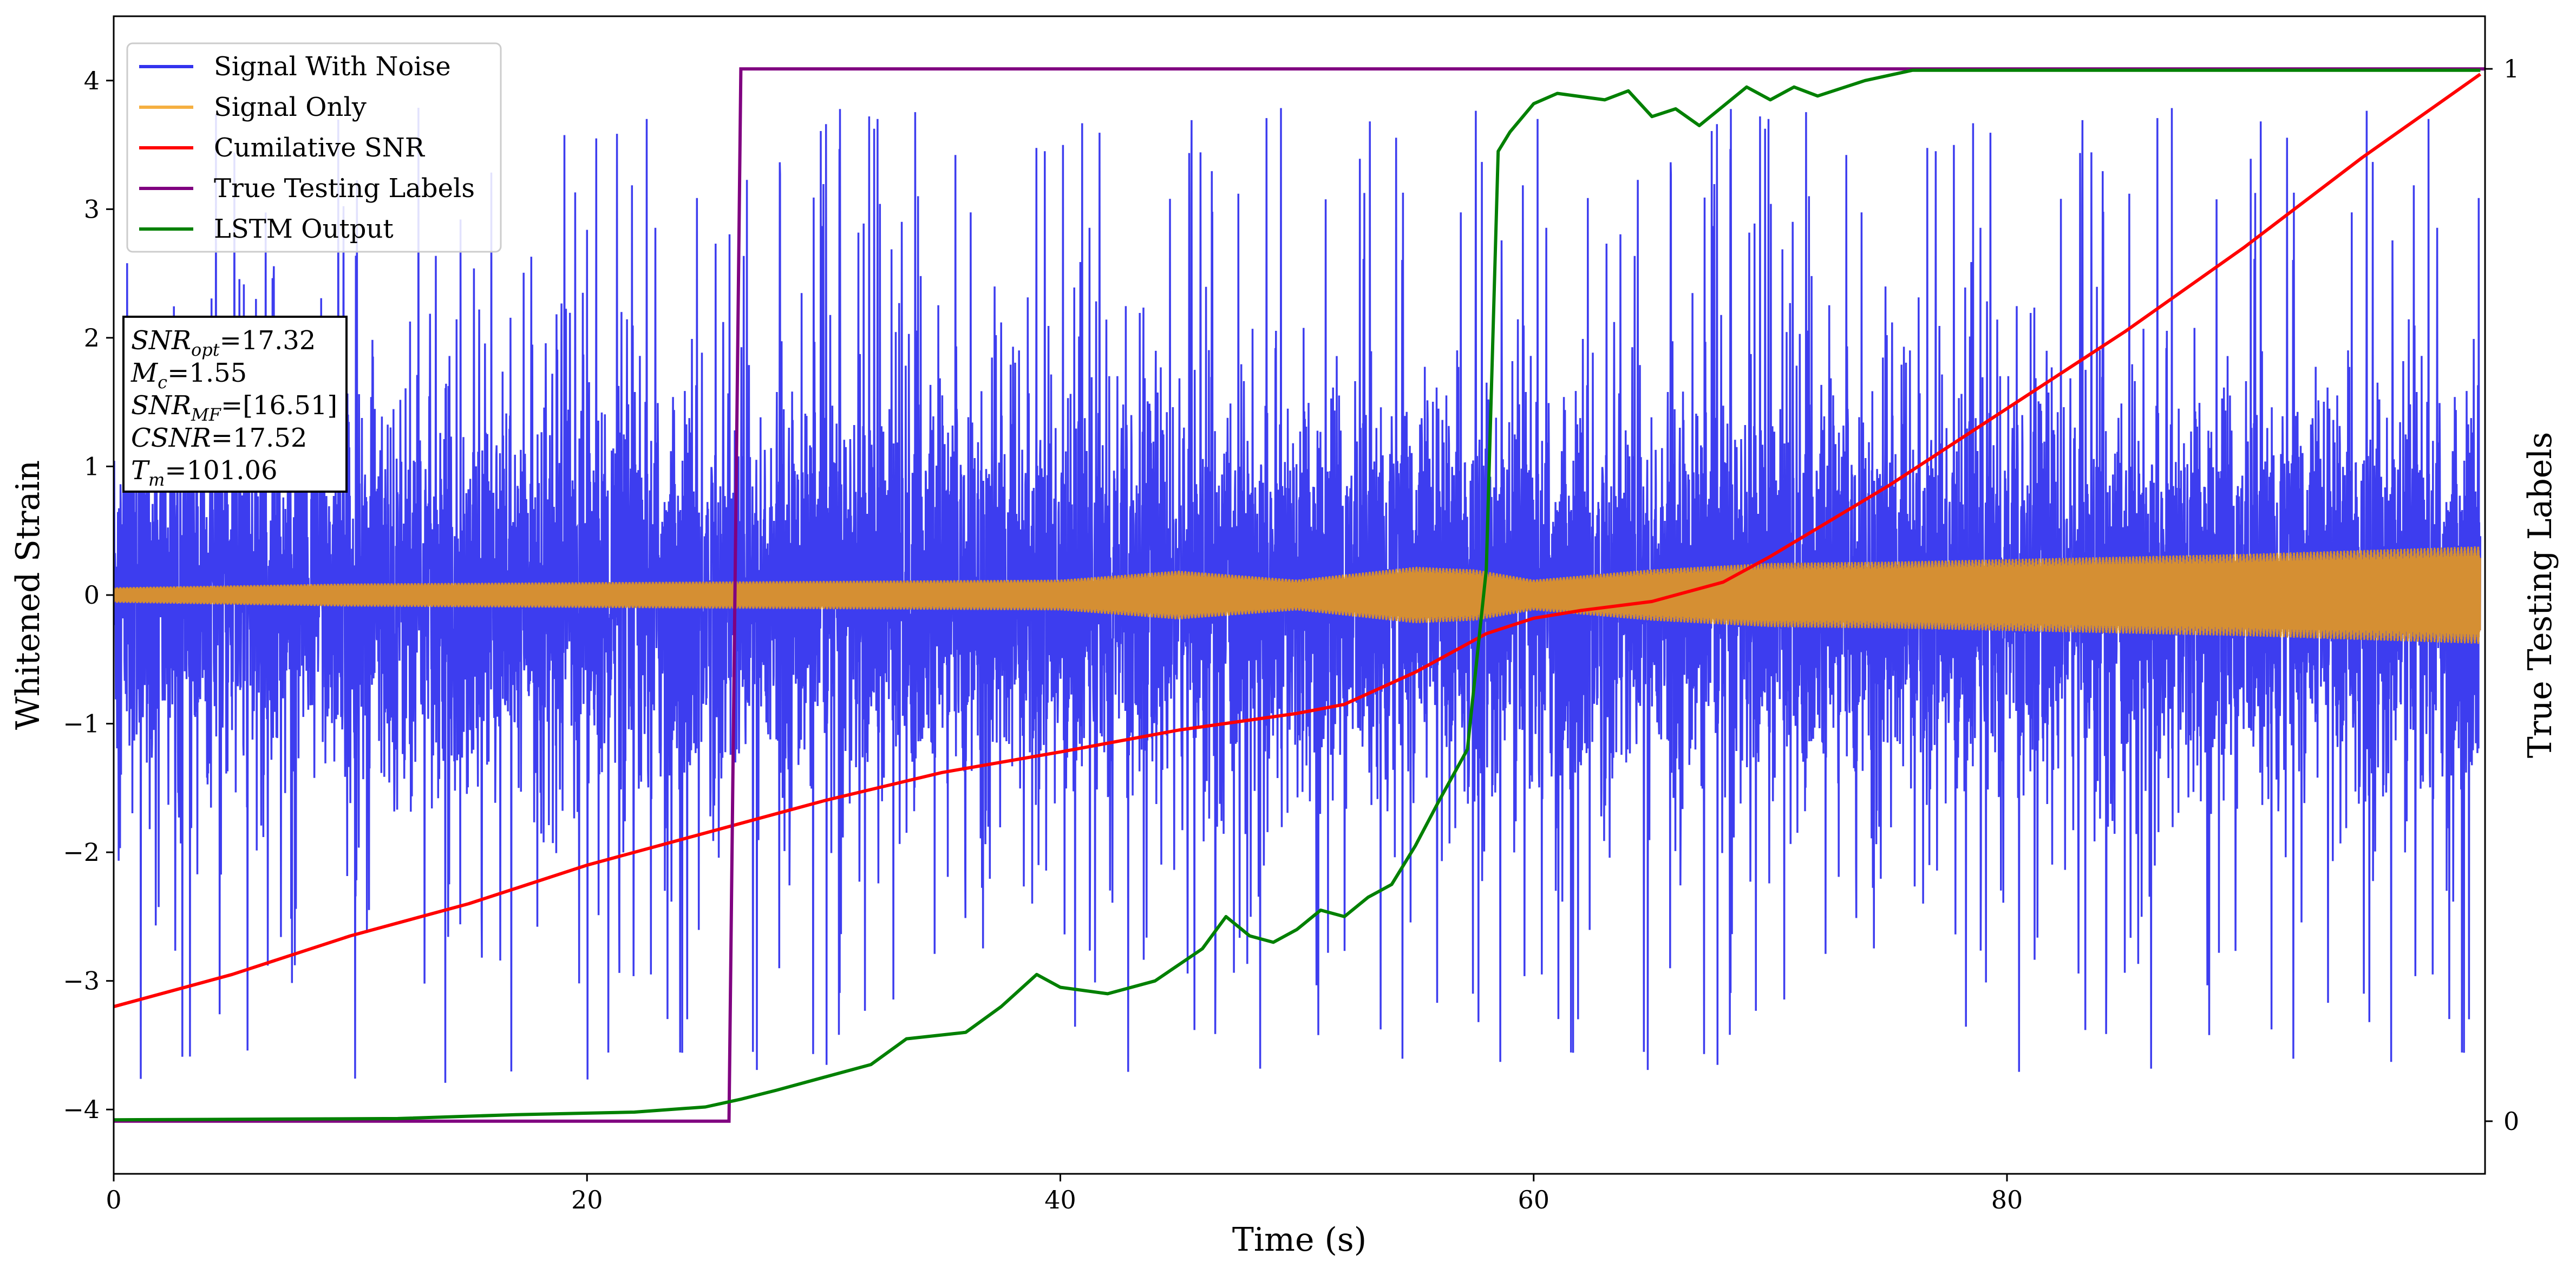 The image size is (2576, 1274). I want to click on y-tick-label: 2, so click(92, 337).